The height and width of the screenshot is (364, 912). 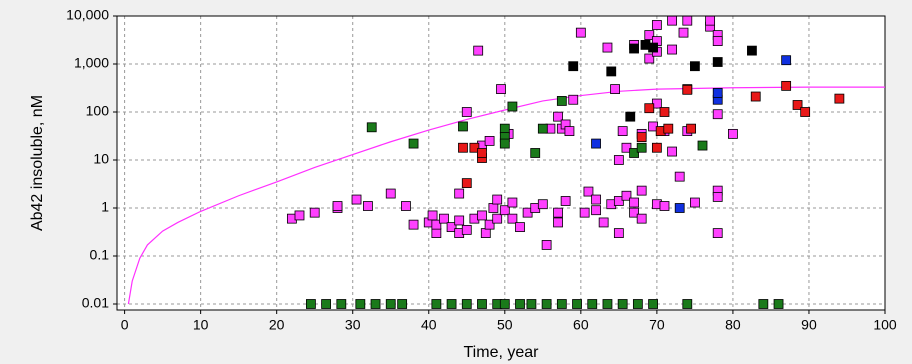 What do you see at coordinates (87, 15) in the screenshot?
I see `y-tick-label: 10,000` at bounding box center [87, 15].